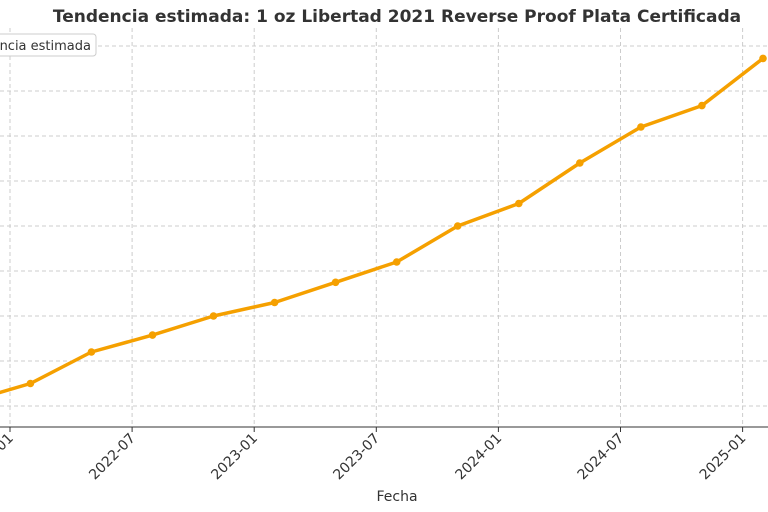 This screenshot has width=768, height=512. I want to click on x-tick-label: 2024-01, so click(479, 457).